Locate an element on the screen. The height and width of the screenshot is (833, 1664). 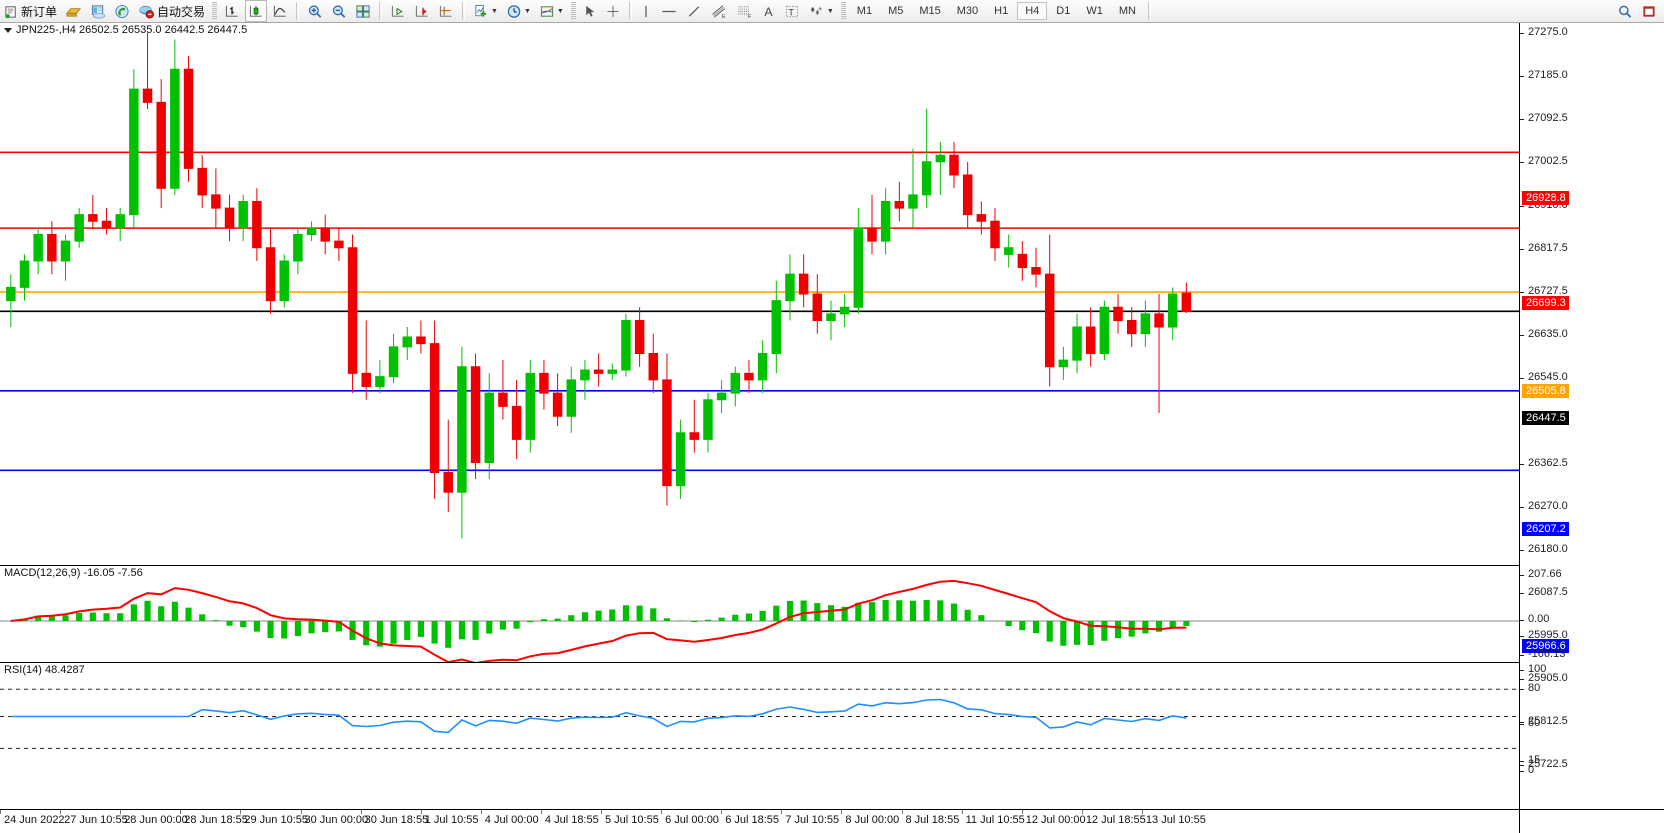
price-tick-label: 25905.0 is located at coordinates (1548, 678).